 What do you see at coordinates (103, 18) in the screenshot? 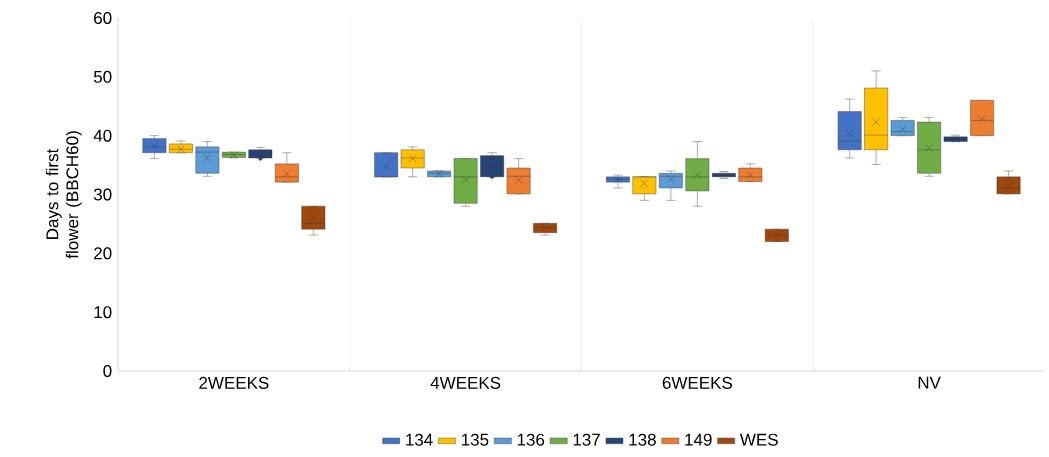
I see `y-tick-label: 60` at bounding box center [103, 18].